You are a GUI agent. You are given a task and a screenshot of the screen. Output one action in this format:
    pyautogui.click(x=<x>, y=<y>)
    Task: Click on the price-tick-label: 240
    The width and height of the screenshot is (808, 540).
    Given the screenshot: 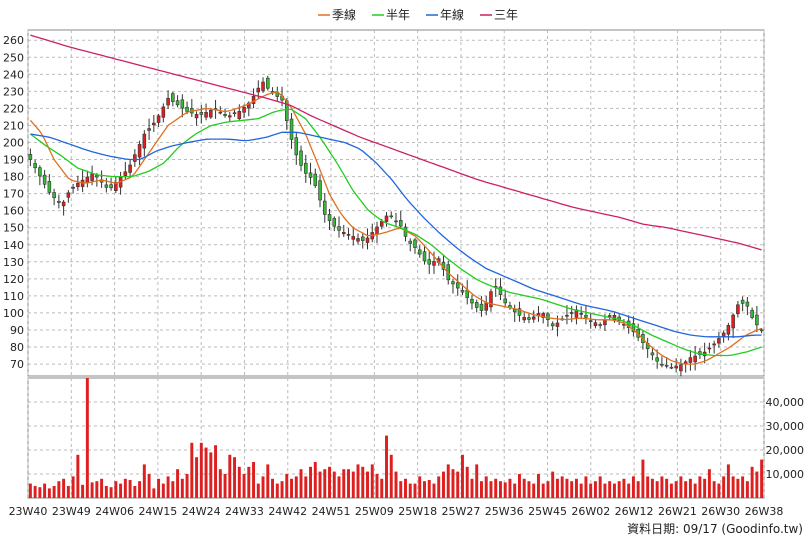 What is the action you would take?
    pyautogui.click(x=13, y=74)
    